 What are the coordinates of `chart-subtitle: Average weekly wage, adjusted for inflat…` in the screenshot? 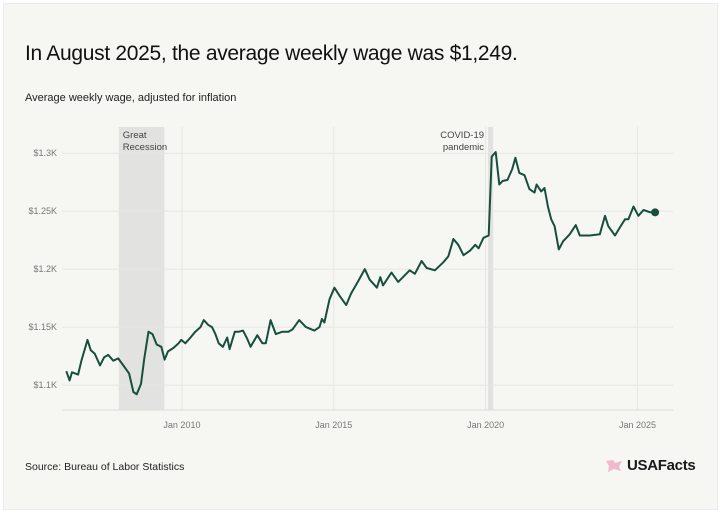 It's located at (131, 98).